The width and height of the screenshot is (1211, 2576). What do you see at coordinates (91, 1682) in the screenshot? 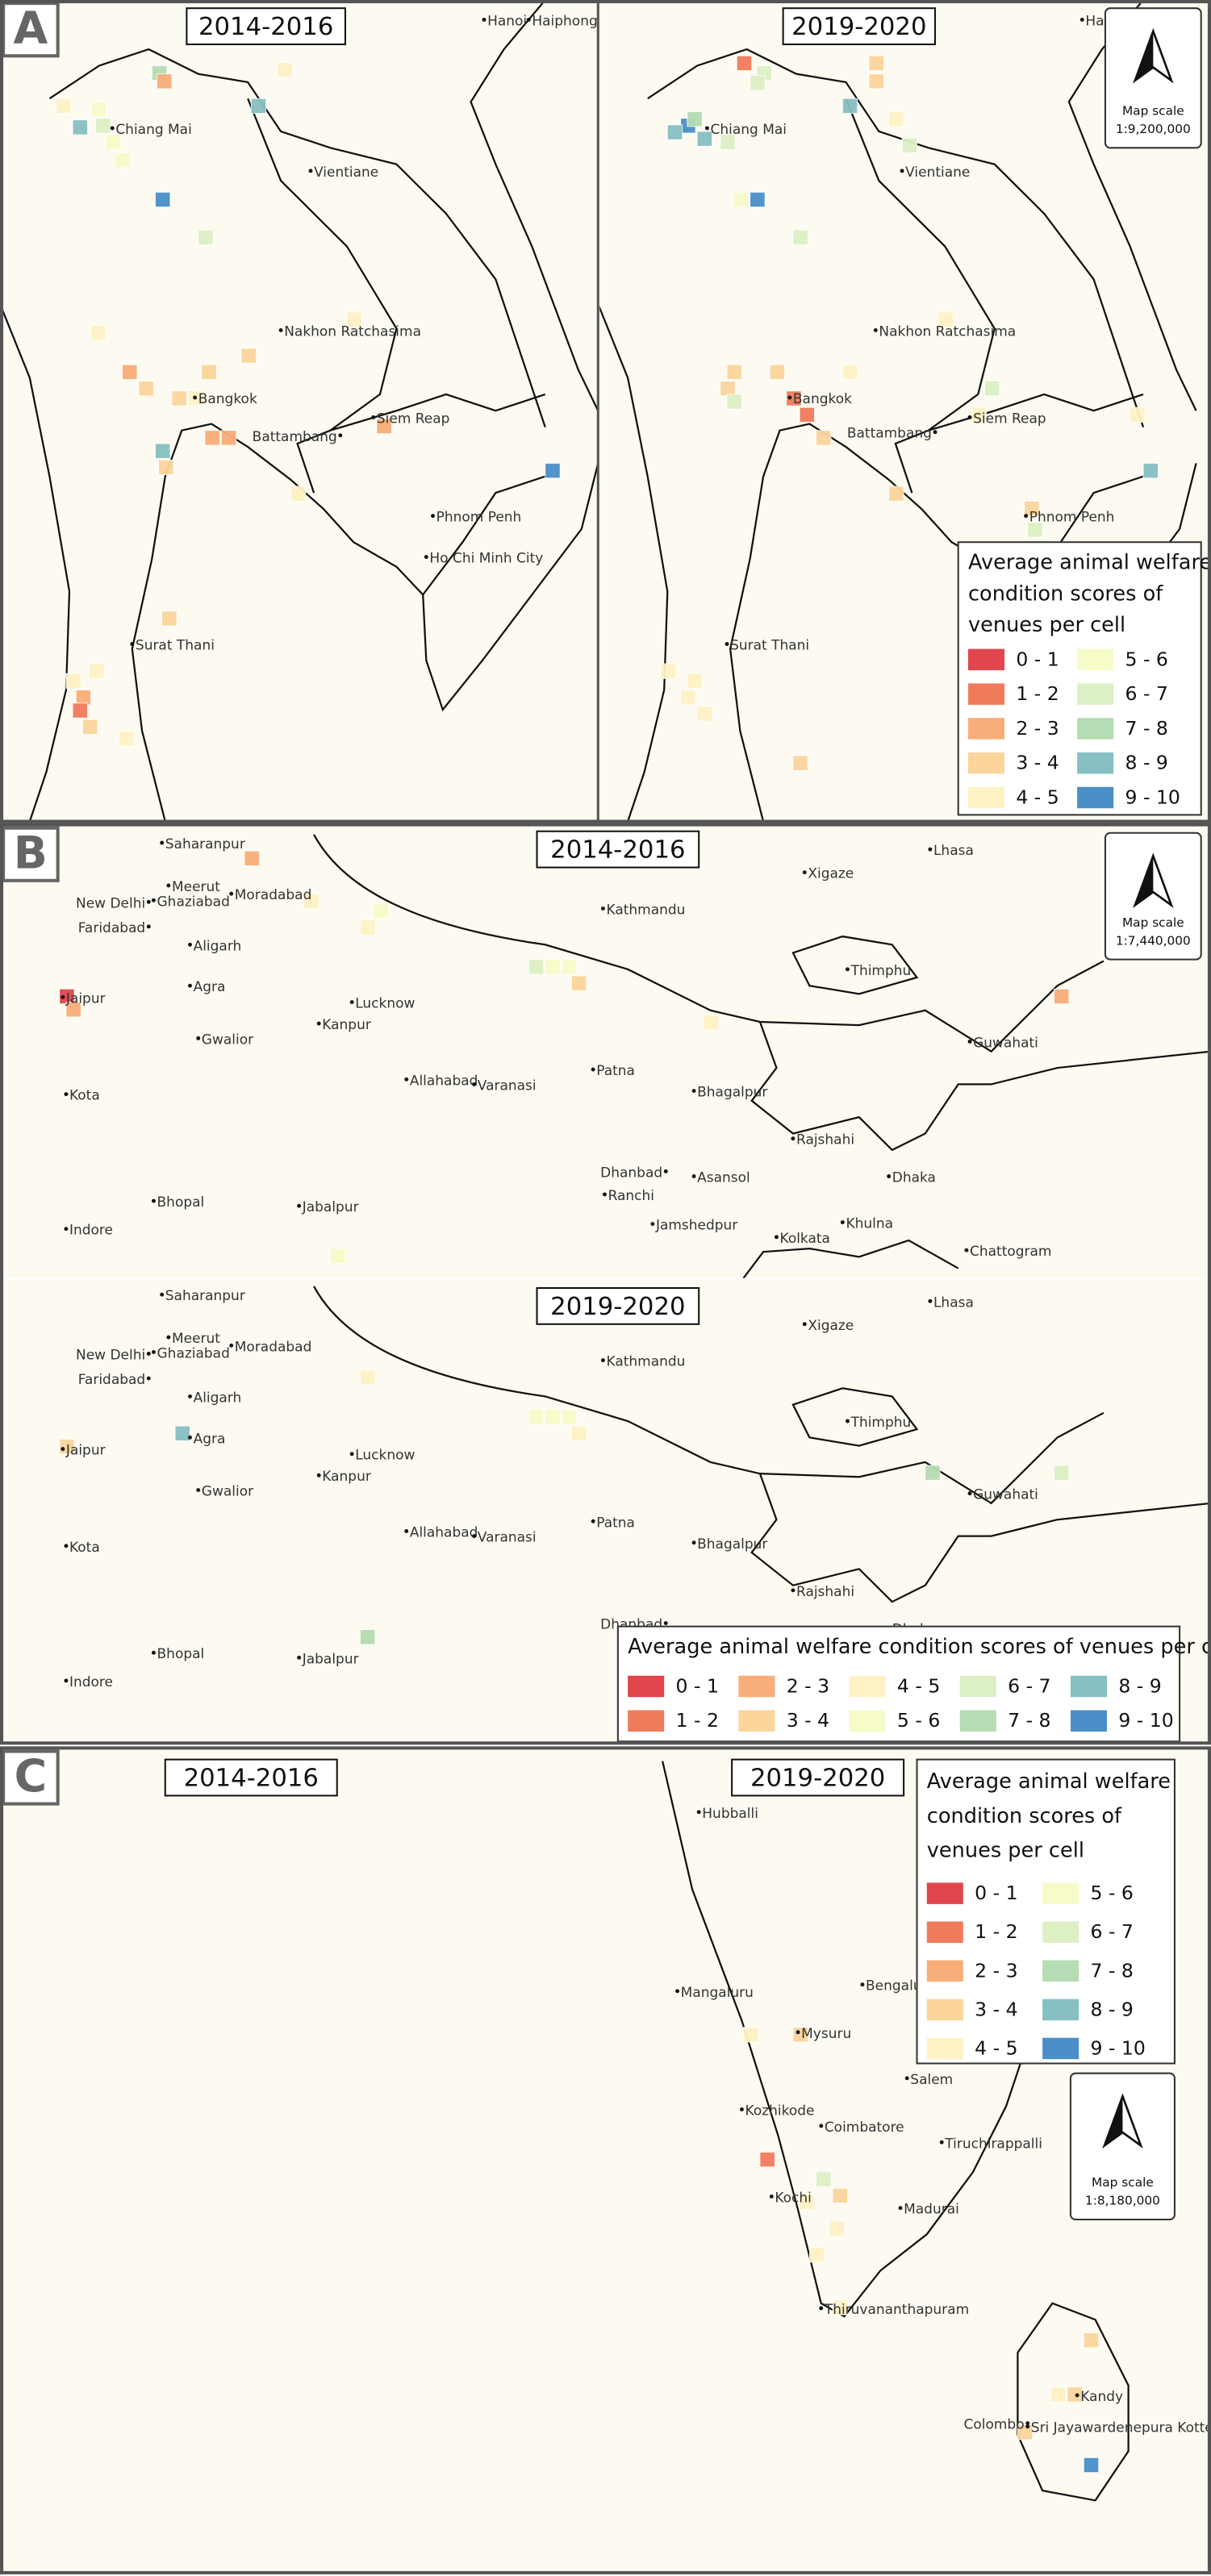
I see `place-label: Indore` at bounding box center [91, 1682].